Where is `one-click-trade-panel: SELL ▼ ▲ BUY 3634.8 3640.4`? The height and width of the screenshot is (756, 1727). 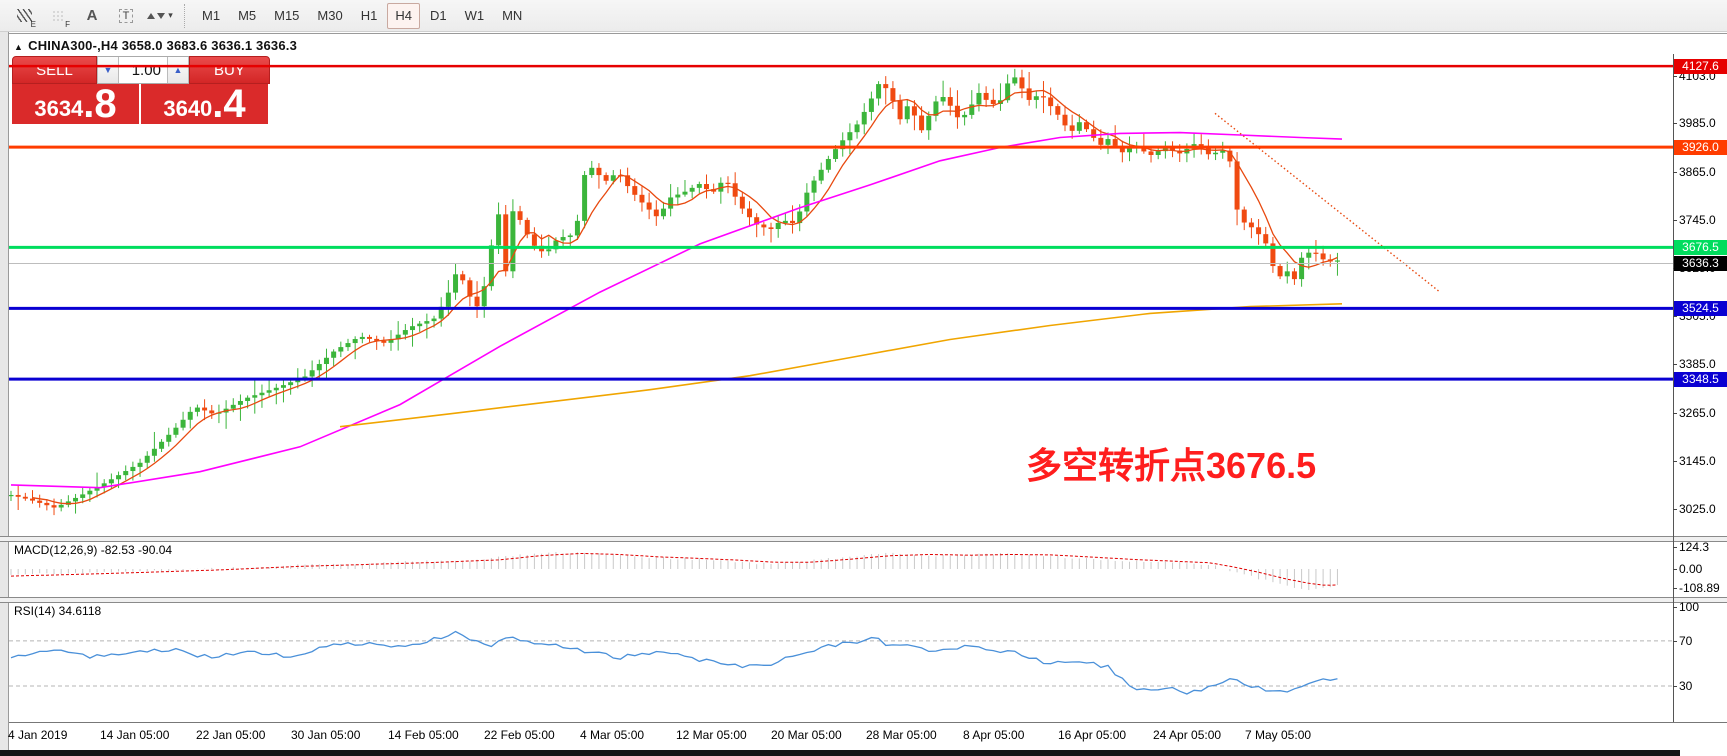 one-click-trade-panel: SELL ▼ ▲ BUY 3634.8 3640.4 is located at coordinates (141, 90).